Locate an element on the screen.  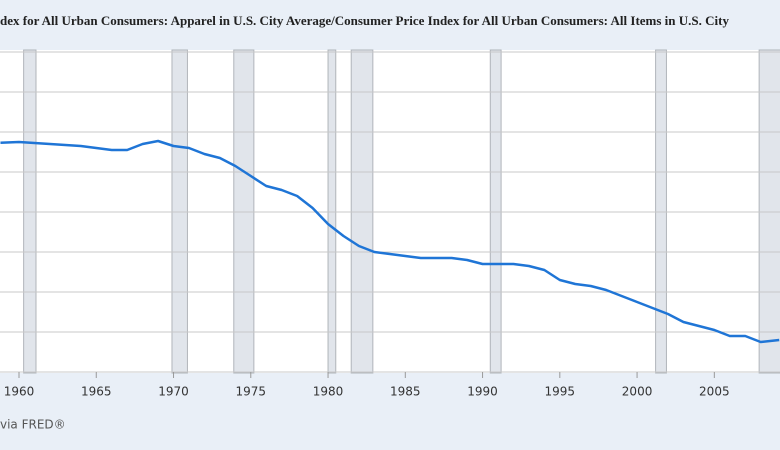
source-note: via FRED® is located at coordinates (33, 425).